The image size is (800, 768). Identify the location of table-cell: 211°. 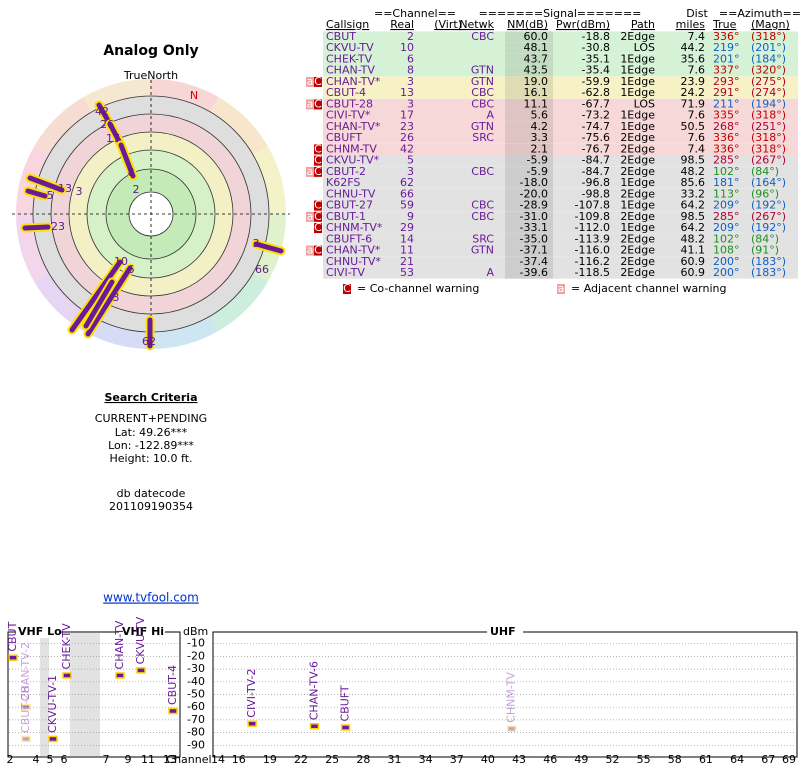
(726, 103).